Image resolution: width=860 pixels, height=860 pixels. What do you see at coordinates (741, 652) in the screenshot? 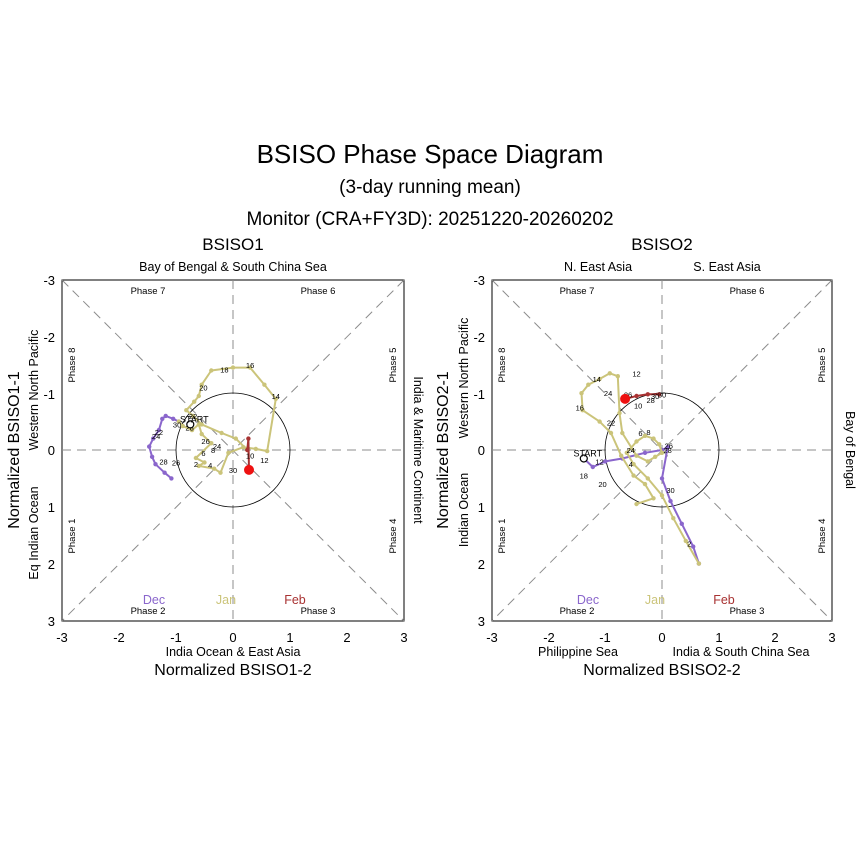
I see `region-bottom-right: India & South China Sea` at bounding box center [741, 652].